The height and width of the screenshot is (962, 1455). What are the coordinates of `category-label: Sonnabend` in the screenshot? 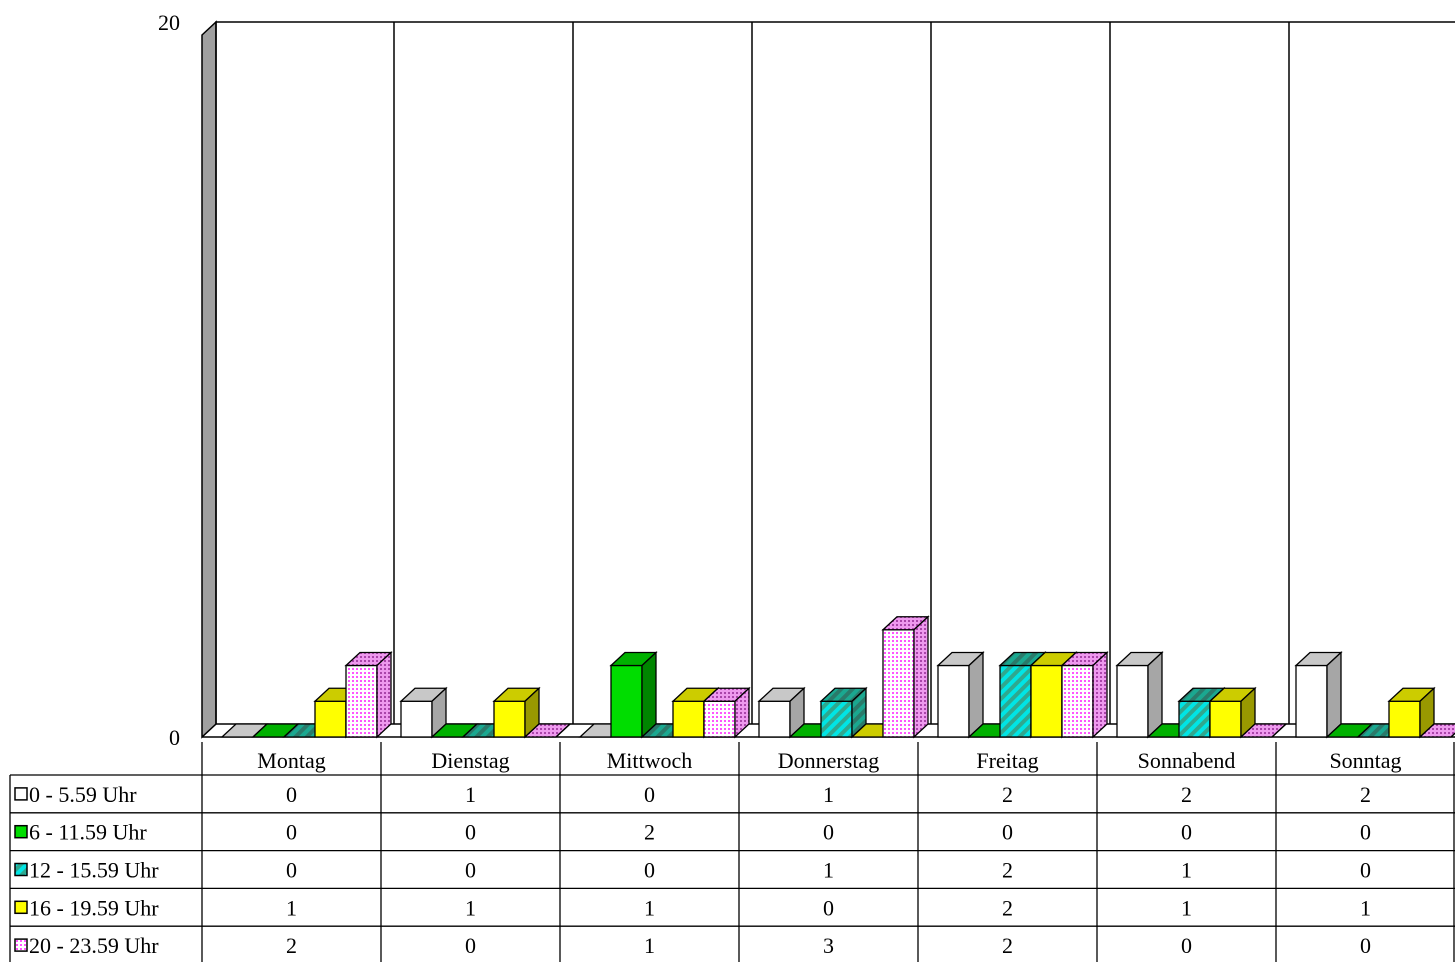 It's located at (1187, 760).